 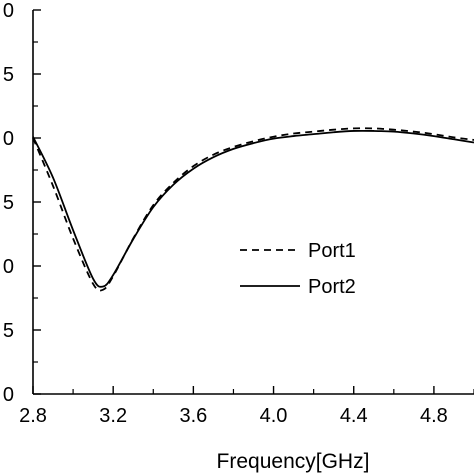 What do you see at coordinates (354, 416) in the screenshot?
I see `x-tick-label: 4.4` at bounding box center [354, 416].